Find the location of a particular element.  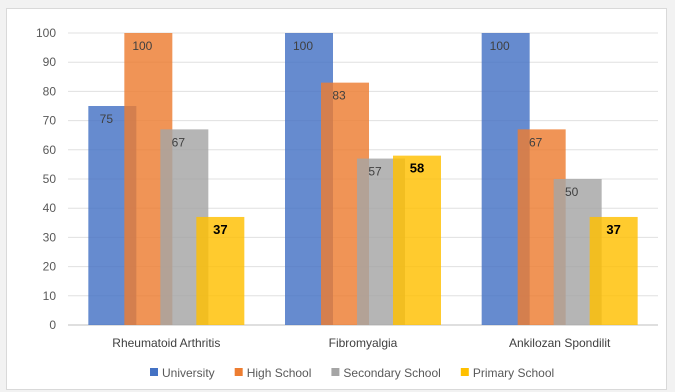

data-label: 58 is located at coordinates (417, 168).